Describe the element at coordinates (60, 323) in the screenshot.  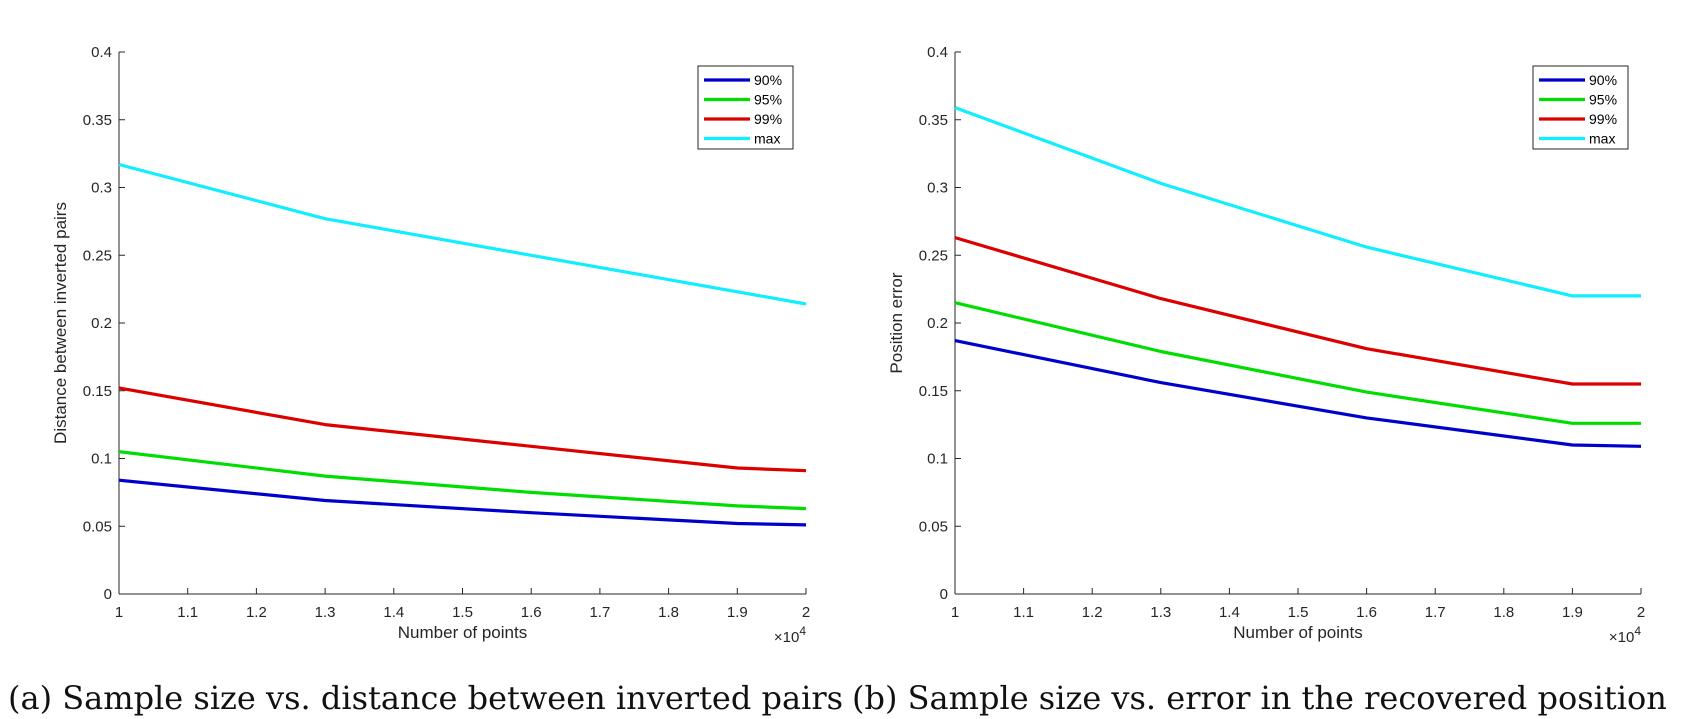
I see `y-axis-label: Distance between inverted pairs` at that location.